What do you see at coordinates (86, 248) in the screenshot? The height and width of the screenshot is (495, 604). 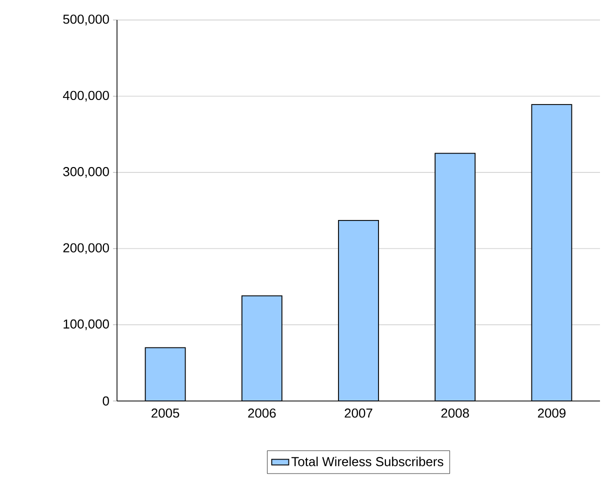 I see `y-tick-label: 200,000` at bounding box center [86, 248].